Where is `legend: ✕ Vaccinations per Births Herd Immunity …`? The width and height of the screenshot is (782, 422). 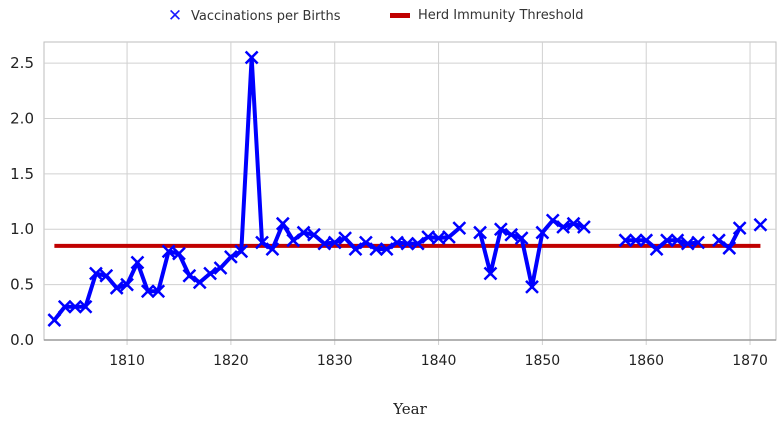 legend: ✕ Vaccinations per Births Herd Immunity … is located at coordinates (391, 17).